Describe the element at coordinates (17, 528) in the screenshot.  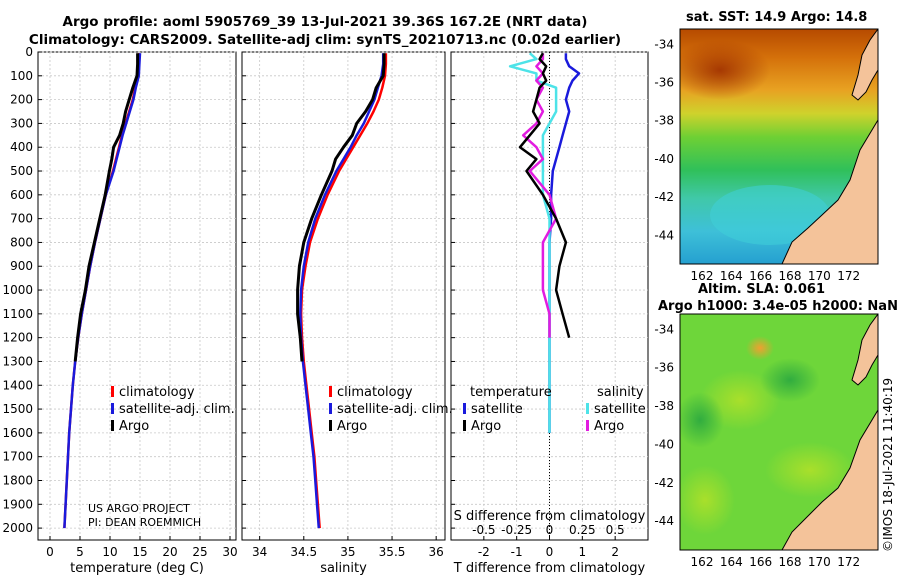
I see `y-tick-label: 2000` at that location.